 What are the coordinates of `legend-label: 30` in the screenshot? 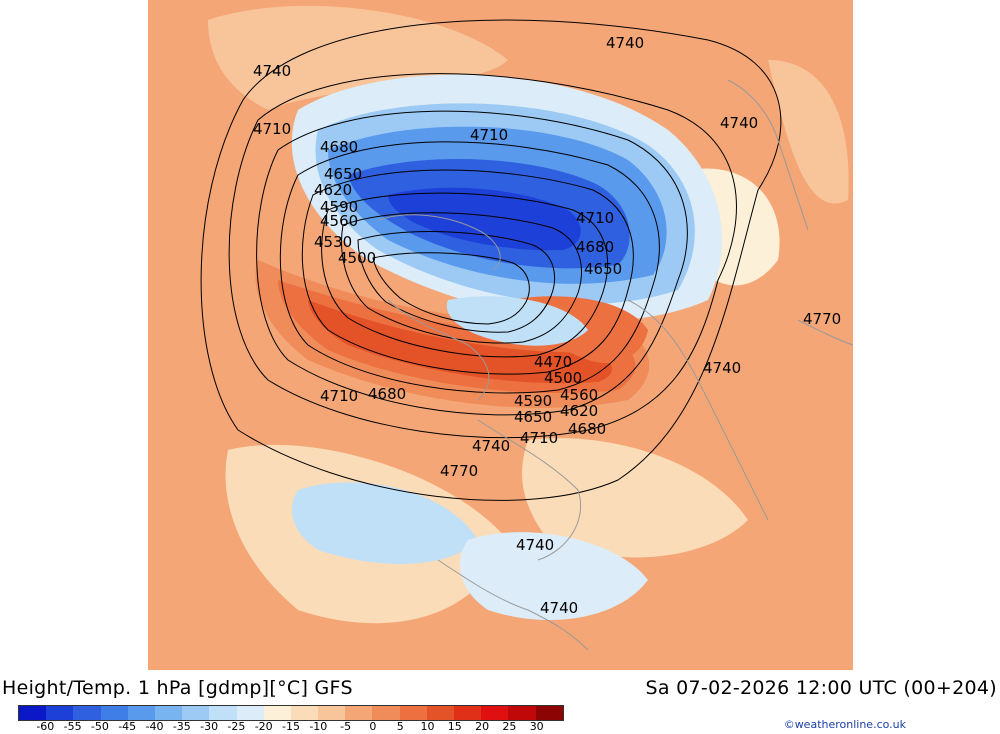 It's located at (536, 726).